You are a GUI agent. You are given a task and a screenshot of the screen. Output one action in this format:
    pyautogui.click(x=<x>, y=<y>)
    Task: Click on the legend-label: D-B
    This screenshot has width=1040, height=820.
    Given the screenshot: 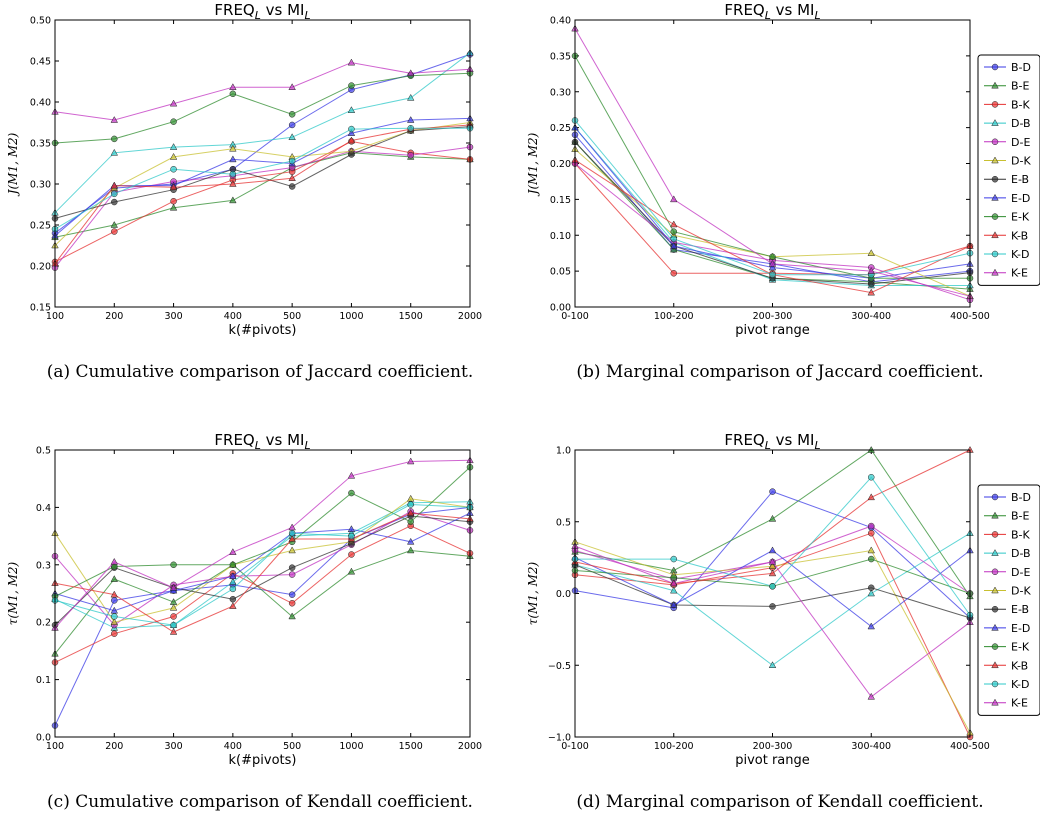 What is the action you would take?
    pyautogui.click(x=1021, y=123)
    